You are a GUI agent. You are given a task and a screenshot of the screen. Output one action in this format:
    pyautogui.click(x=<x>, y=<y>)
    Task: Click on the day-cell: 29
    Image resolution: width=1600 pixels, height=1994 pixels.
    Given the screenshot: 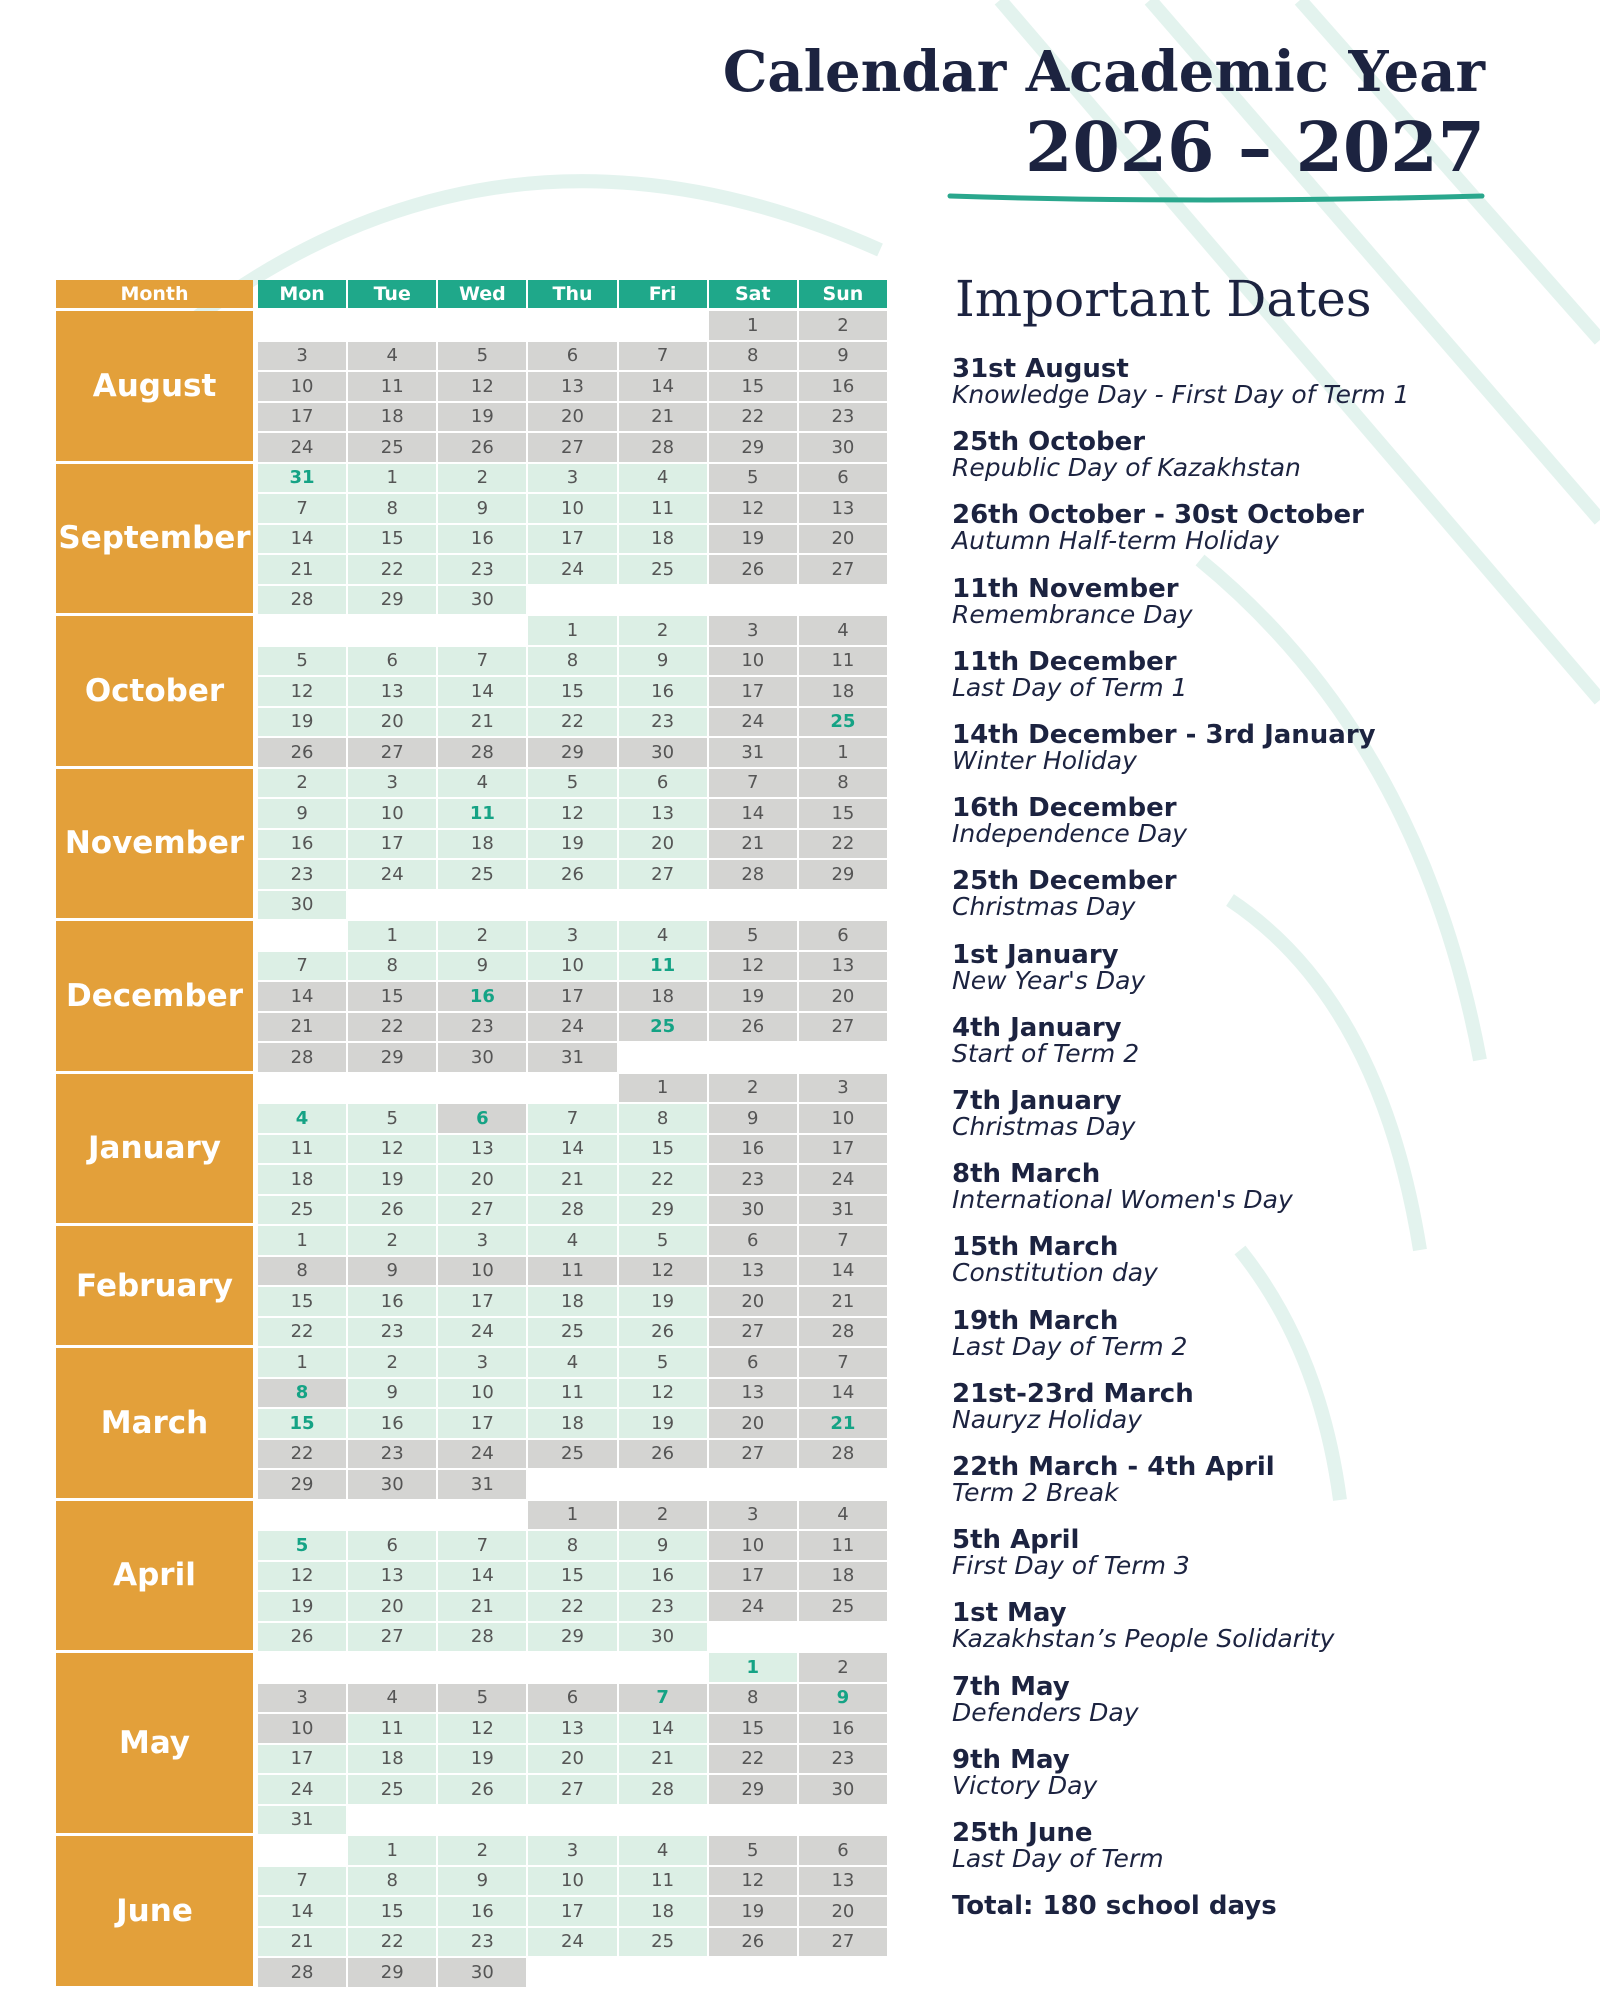 What is the action you would take?
    pyautogui.click(x=392, y=1057)
    